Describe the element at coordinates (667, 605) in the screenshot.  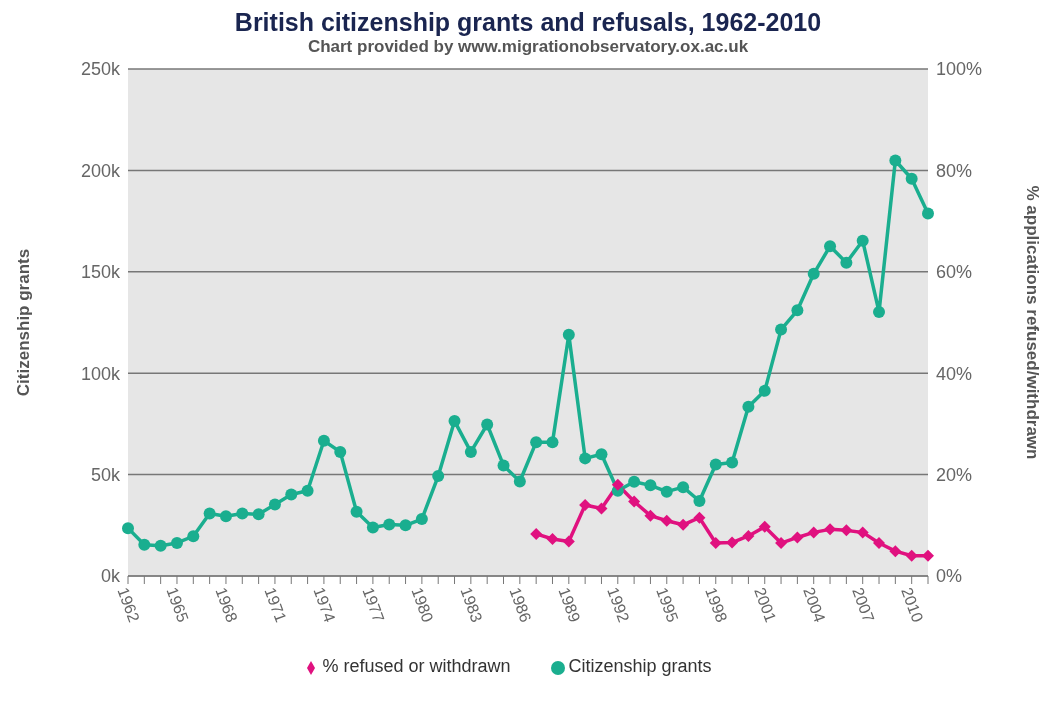
I see `x-tick-label: 1995` at that location.